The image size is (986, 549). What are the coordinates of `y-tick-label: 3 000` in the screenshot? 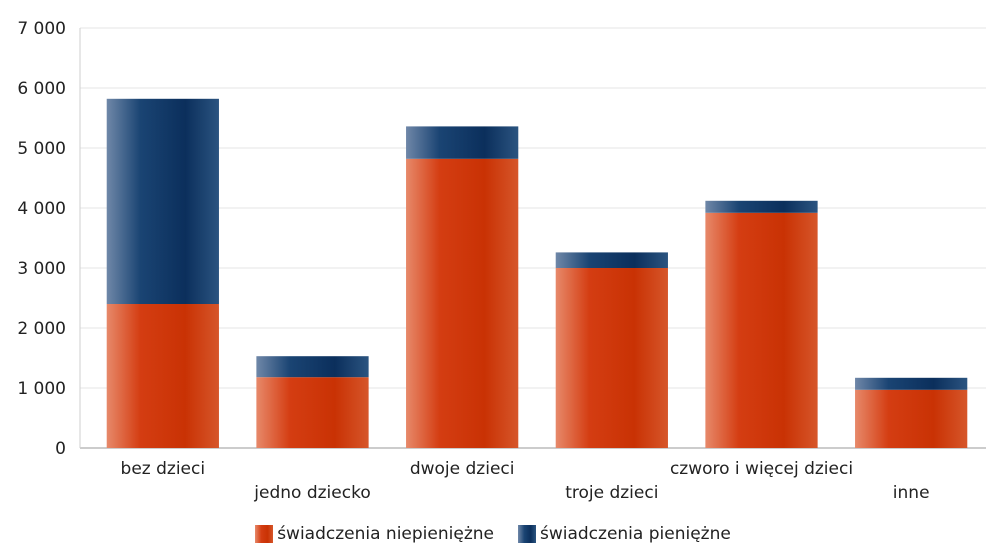 It's located at (41, 269).